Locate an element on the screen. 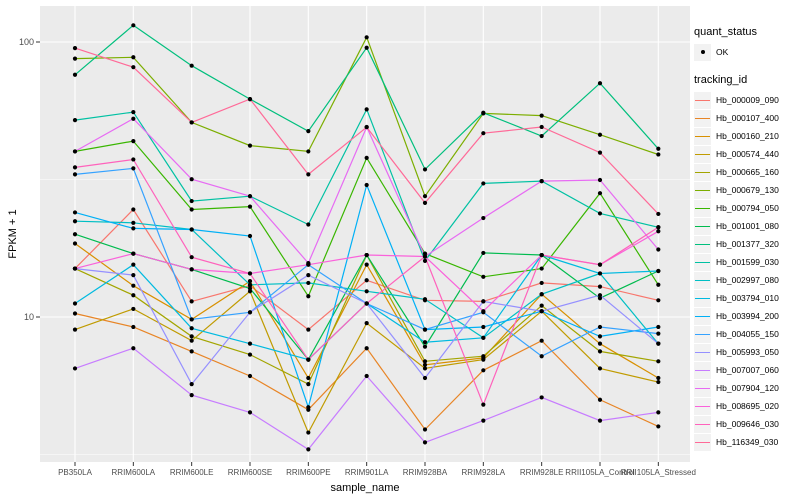 The image size is (800, 500). y-tick-label: 100 is located at coordinates (26, 42).